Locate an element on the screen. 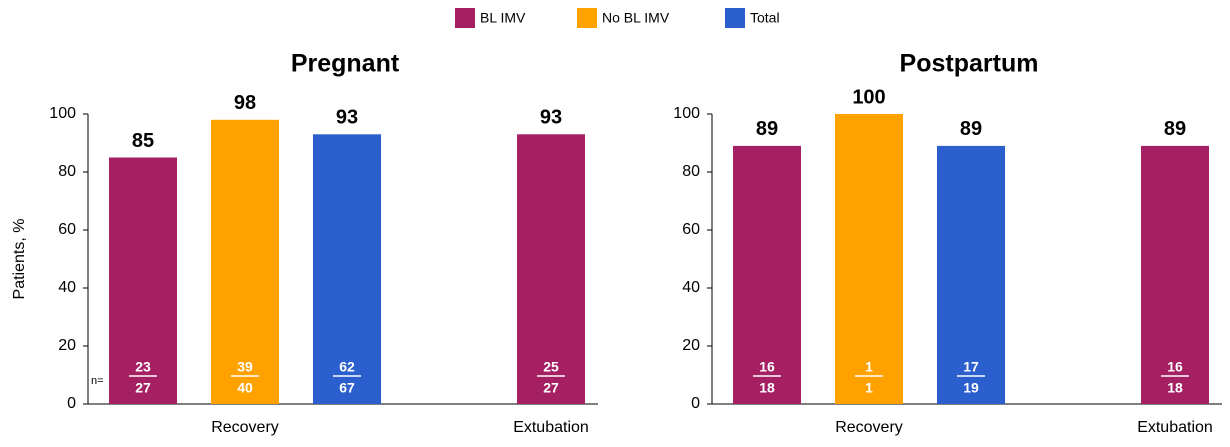  denominator: 67 is located at coordinates (347, 388).